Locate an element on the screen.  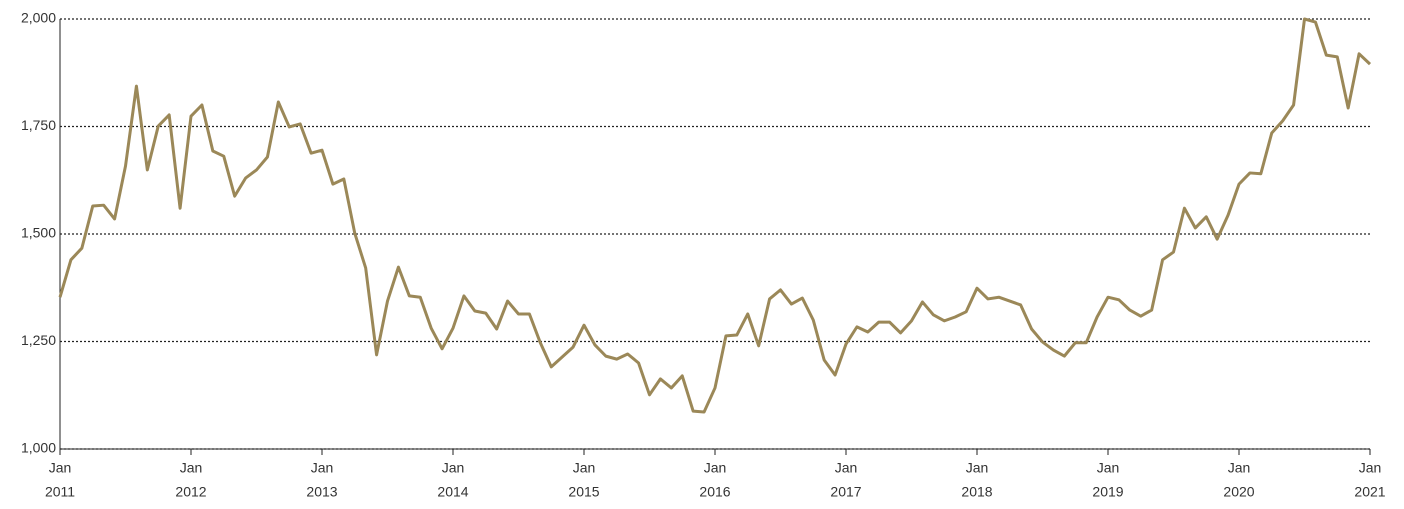
y-tick-label: 1,500 is located at coordinates (38, 233).